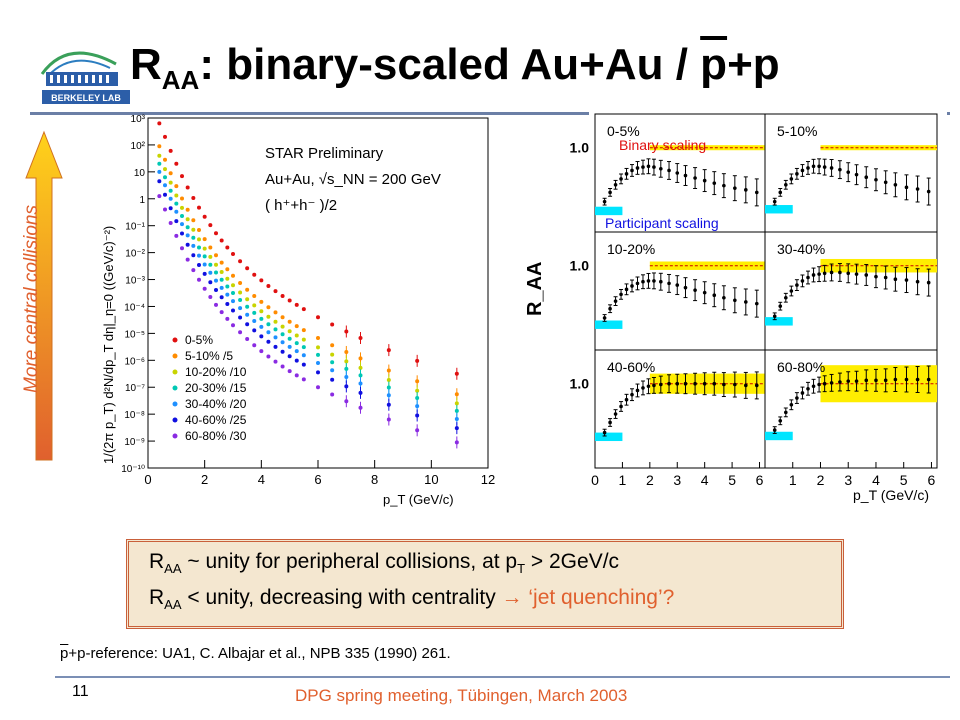  What do you see at coordinates (677, 480) in the screenshot?
I see `raa-x-tick-label: 3` at bounding box center [677, 480].